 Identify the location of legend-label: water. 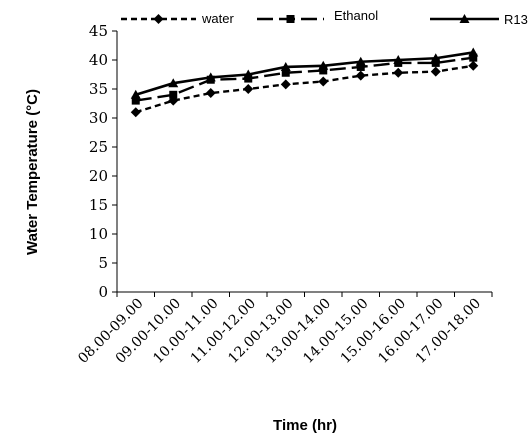
(217, 18).